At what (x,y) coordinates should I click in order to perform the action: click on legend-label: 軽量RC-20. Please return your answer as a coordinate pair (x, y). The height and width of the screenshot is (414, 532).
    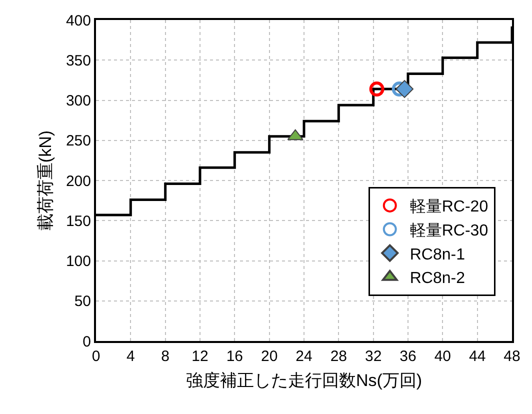
    Looking at the image, I should click on (449, 207).